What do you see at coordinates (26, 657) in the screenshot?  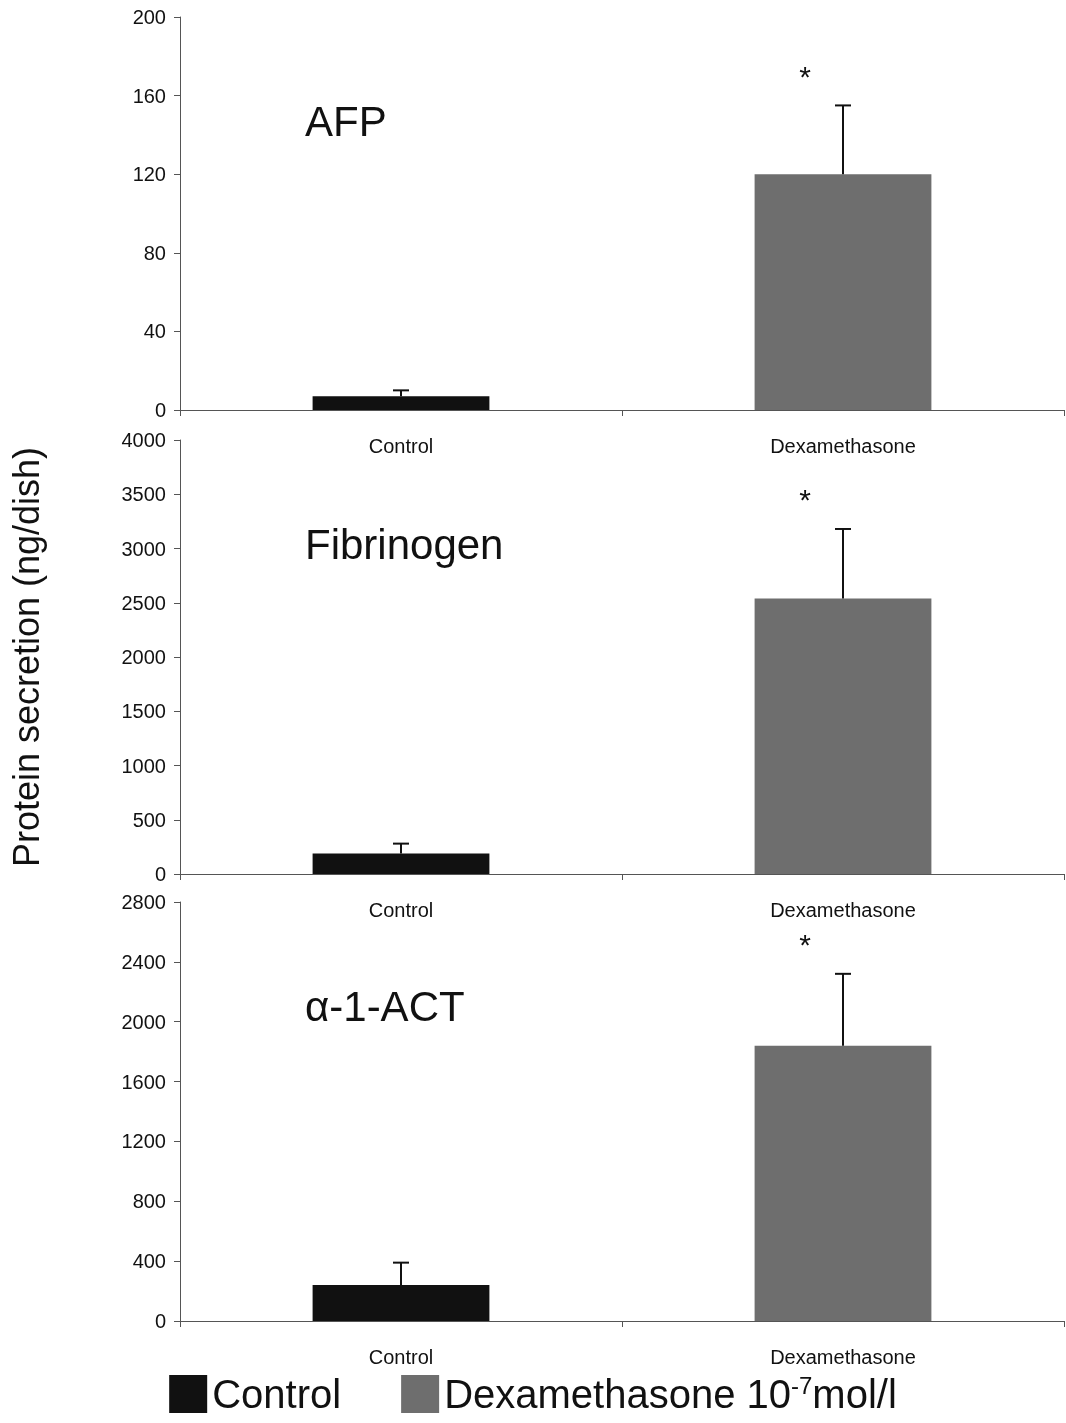 I see `y-axis-title: Protein secretion (ng/dish)` at bounding box center [26, 657].